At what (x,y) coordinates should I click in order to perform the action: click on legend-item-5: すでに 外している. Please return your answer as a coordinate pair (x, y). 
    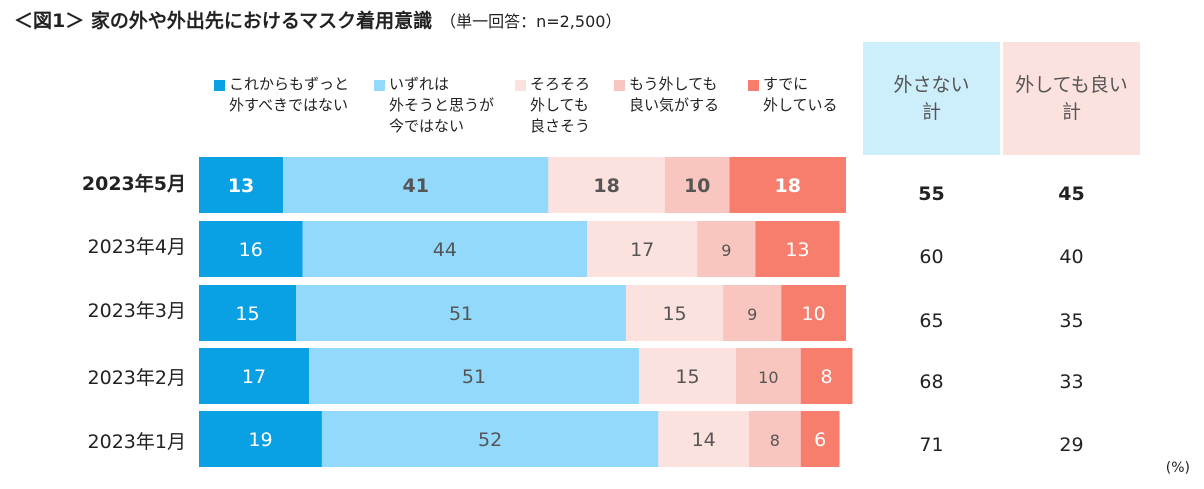
    Looking at the image, I should click on (793, 95).